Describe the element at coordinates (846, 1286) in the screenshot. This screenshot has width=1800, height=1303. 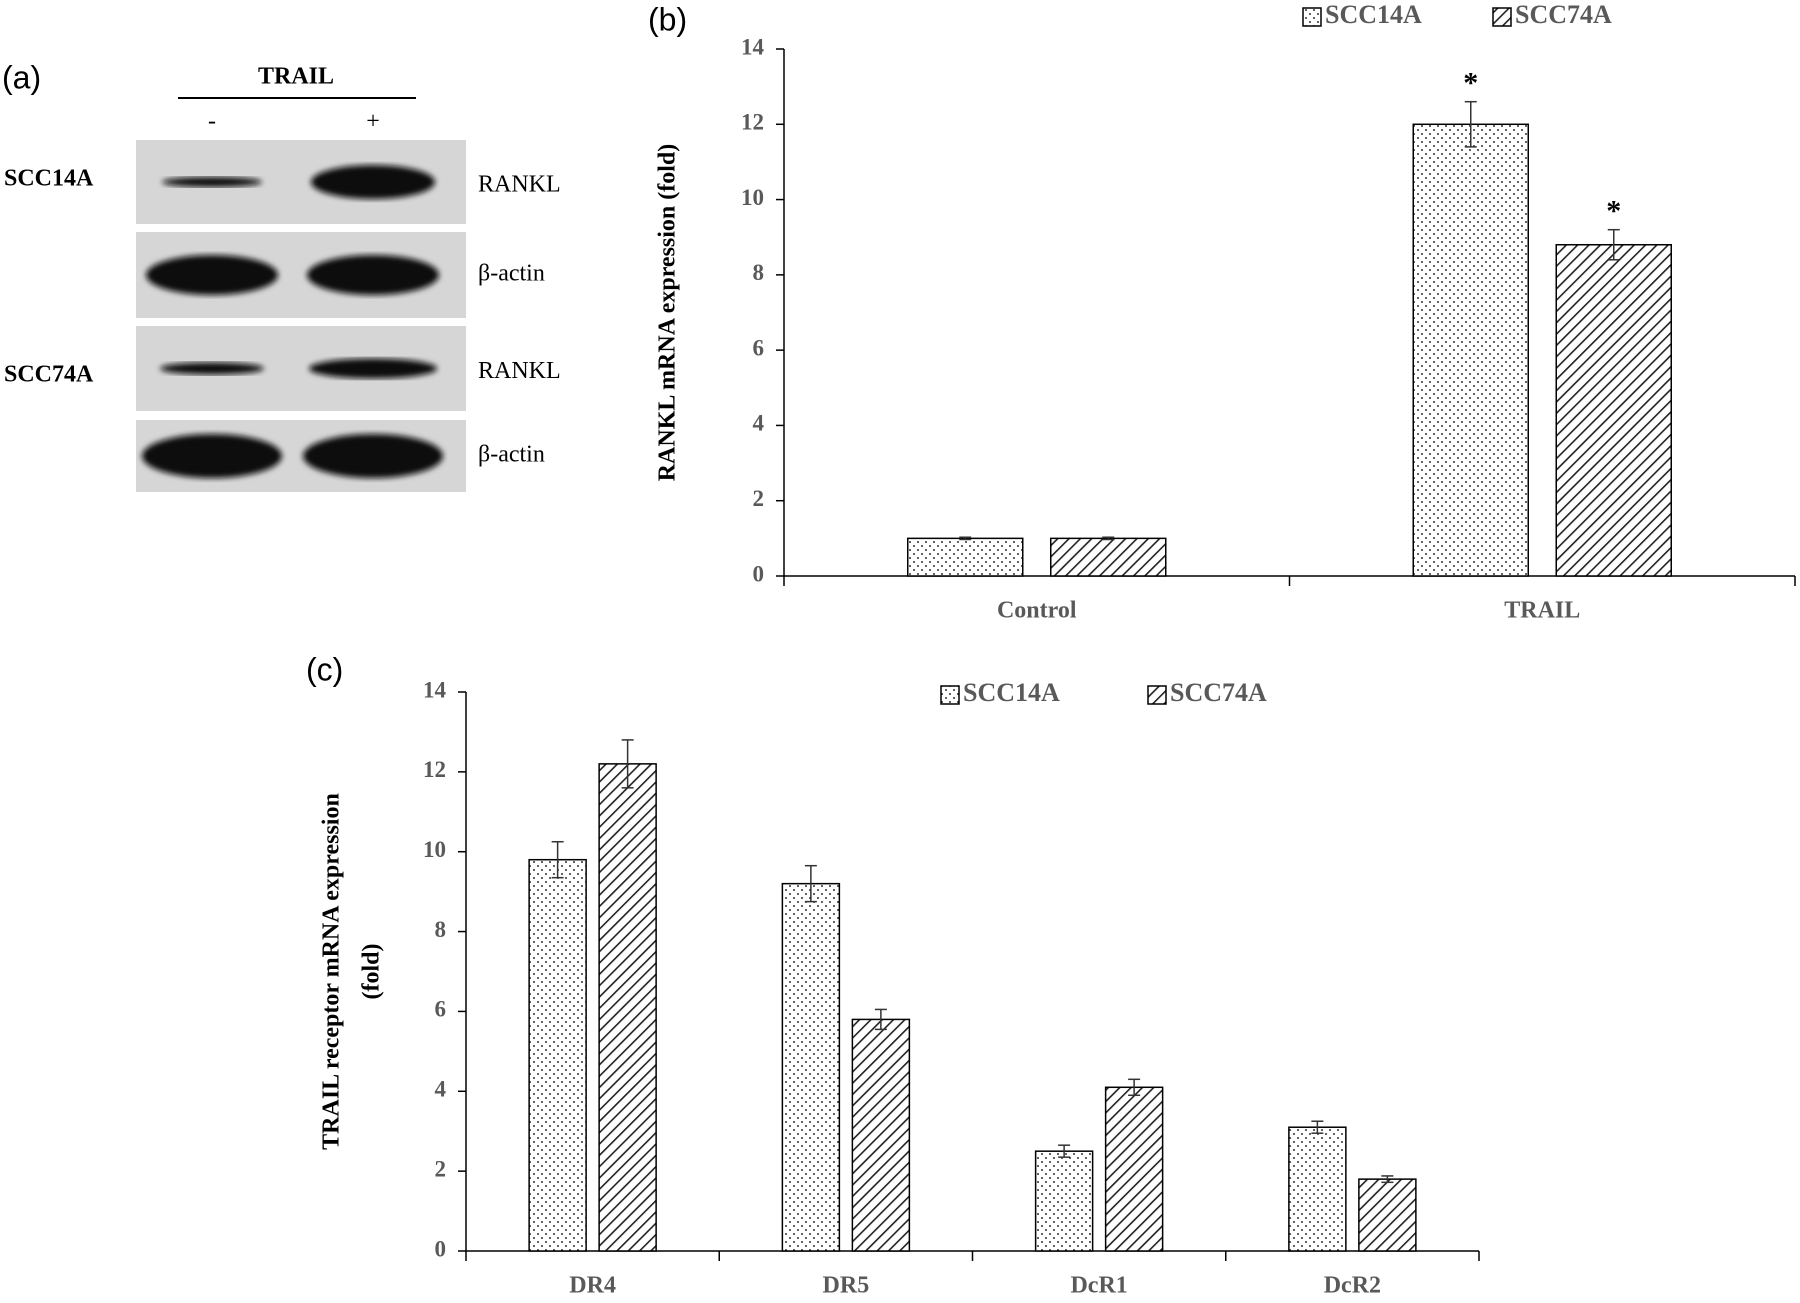
I see `x-tick-label: DR5` at that location.